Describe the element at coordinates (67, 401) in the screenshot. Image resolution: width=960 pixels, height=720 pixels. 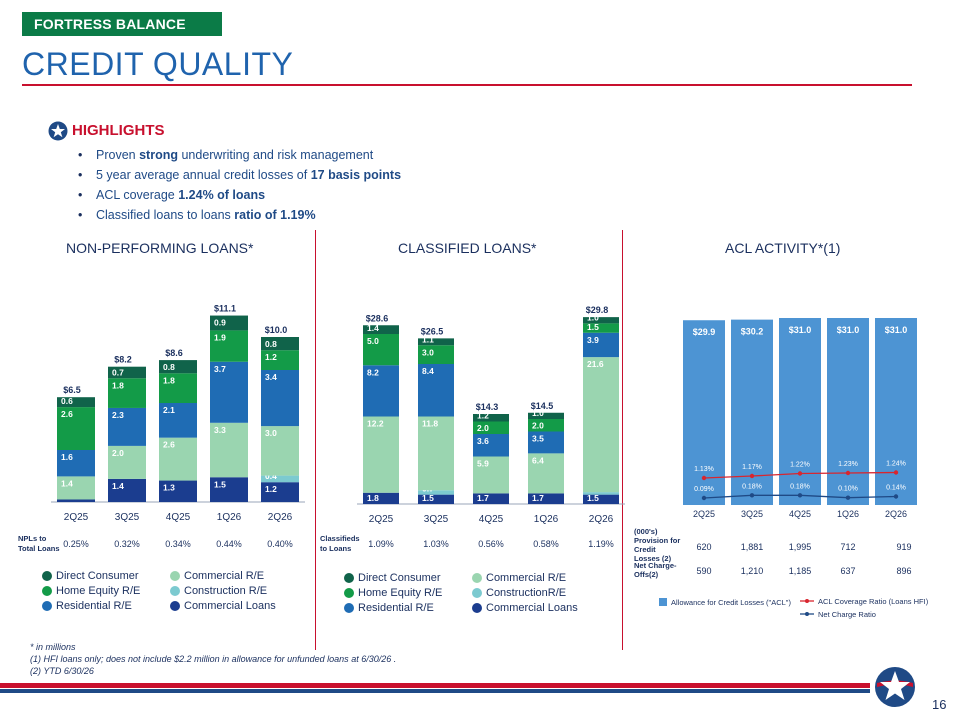
I see `data-label: 0.6` at that location.